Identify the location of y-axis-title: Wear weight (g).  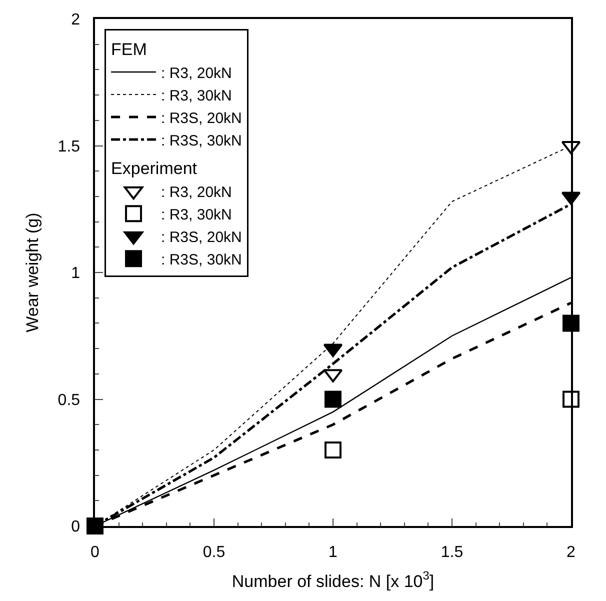
(32, 272).